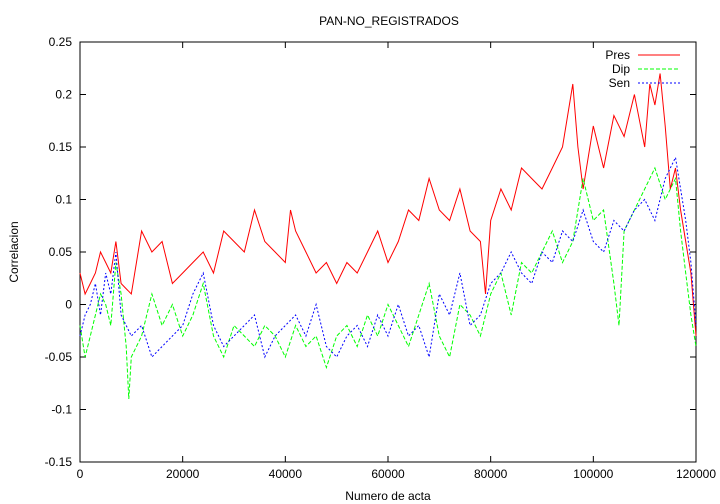 The image size is (720, 504). What do you see at coordinates (63, 200) in the screenshot?
I see `y-tick-label: 0.1` at bounding box center [63, 200].